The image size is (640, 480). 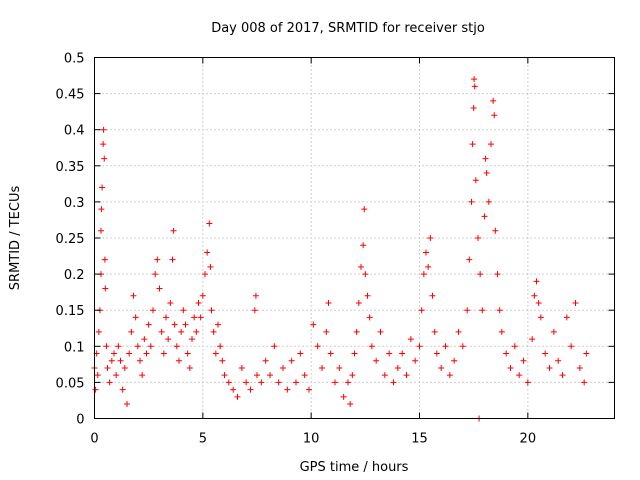 I want to click on x-tick-label: 20, so click(x=528, y=439).